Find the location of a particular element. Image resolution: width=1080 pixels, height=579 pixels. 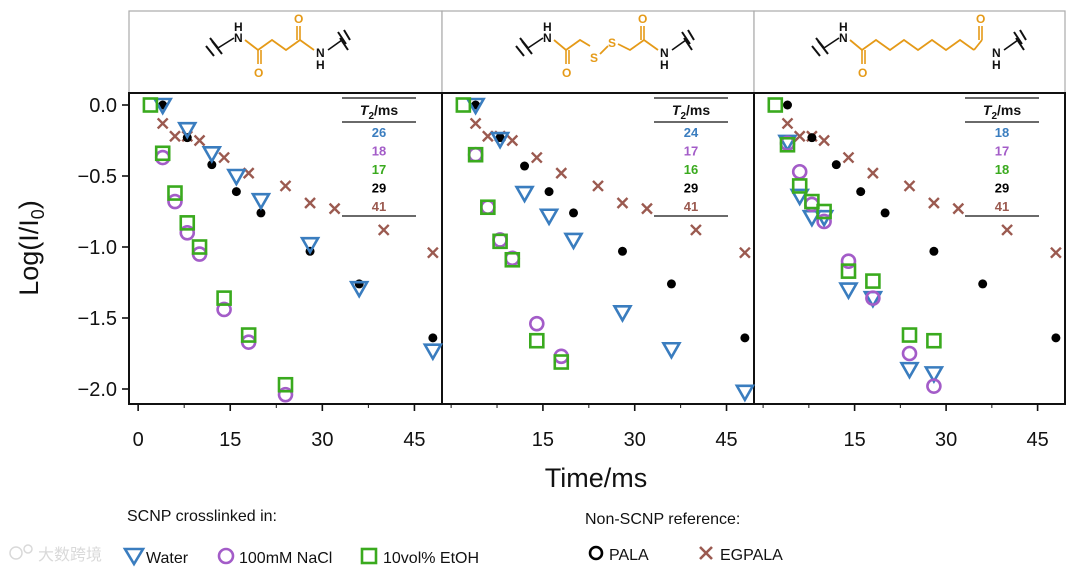

t2-value-etoh: 17 is located at coordinates (379, 169).